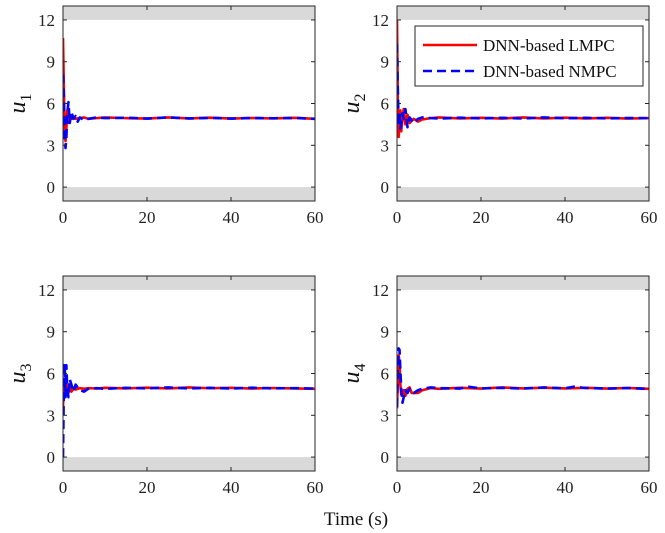  I want to click on y-axis-label: u3, so click(20, 374).